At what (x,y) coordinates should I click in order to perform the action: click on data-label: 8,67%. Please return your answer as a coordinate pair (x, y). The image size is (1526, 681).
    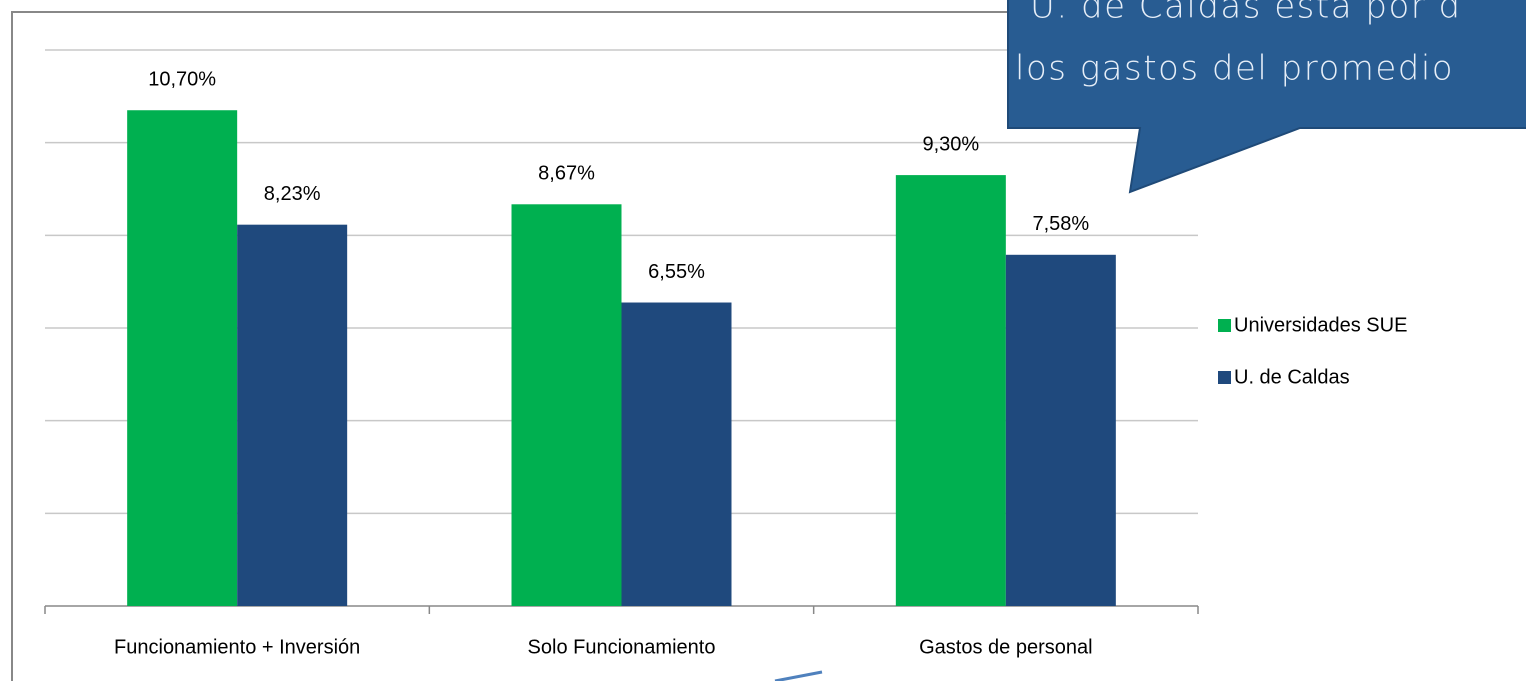
    Looking at the image, I should click on (566, 174).